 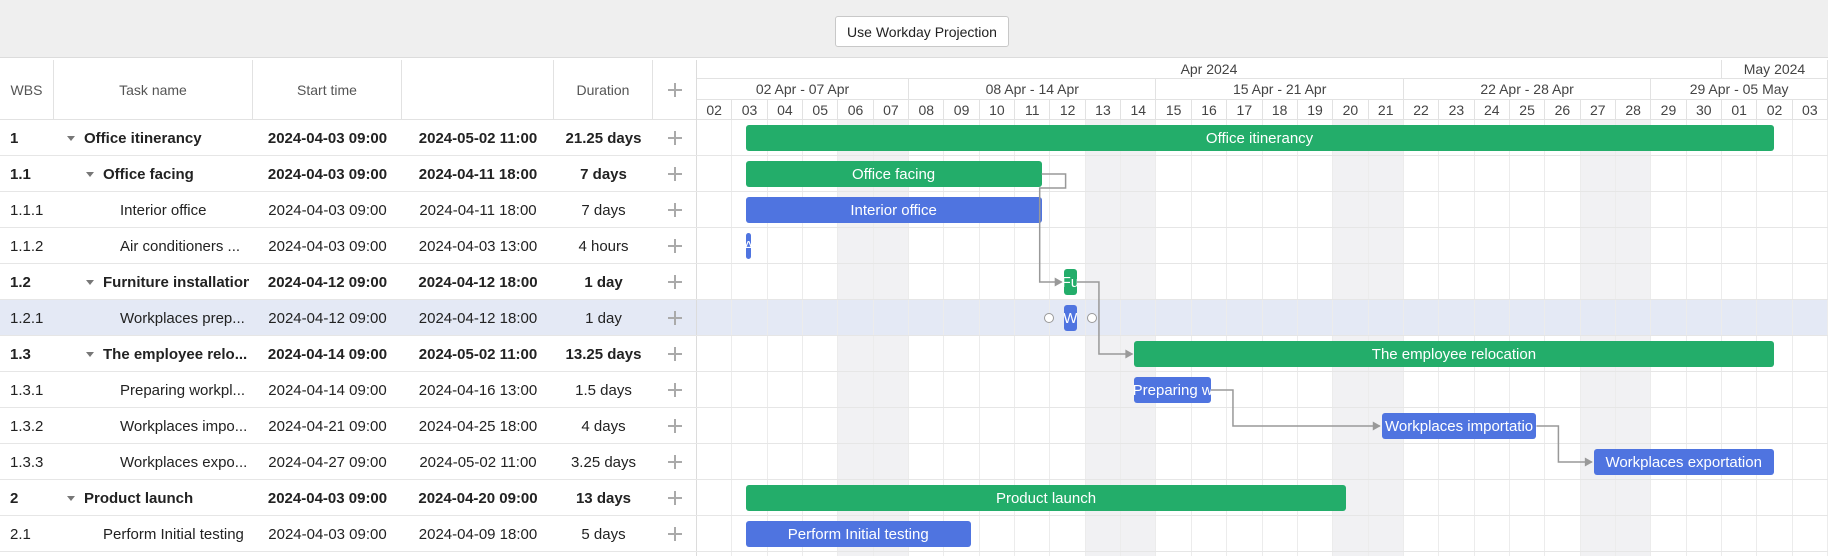 What do you see at coordinates (858, 534) in the screenshot?
I see `task-bar: Perform Initial testing` at bounding box center [858, 534].